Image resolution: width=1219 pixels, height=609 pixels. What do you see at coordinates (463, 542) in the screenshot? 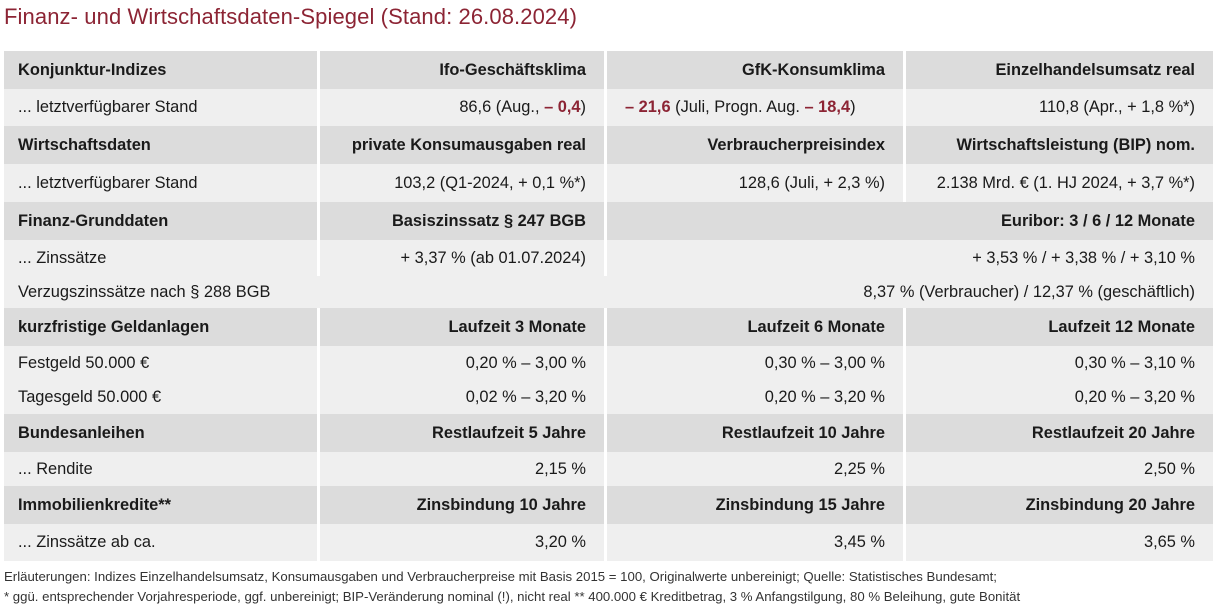
I see `cell-value: 3,20 %` at bounding box center [463, 542].